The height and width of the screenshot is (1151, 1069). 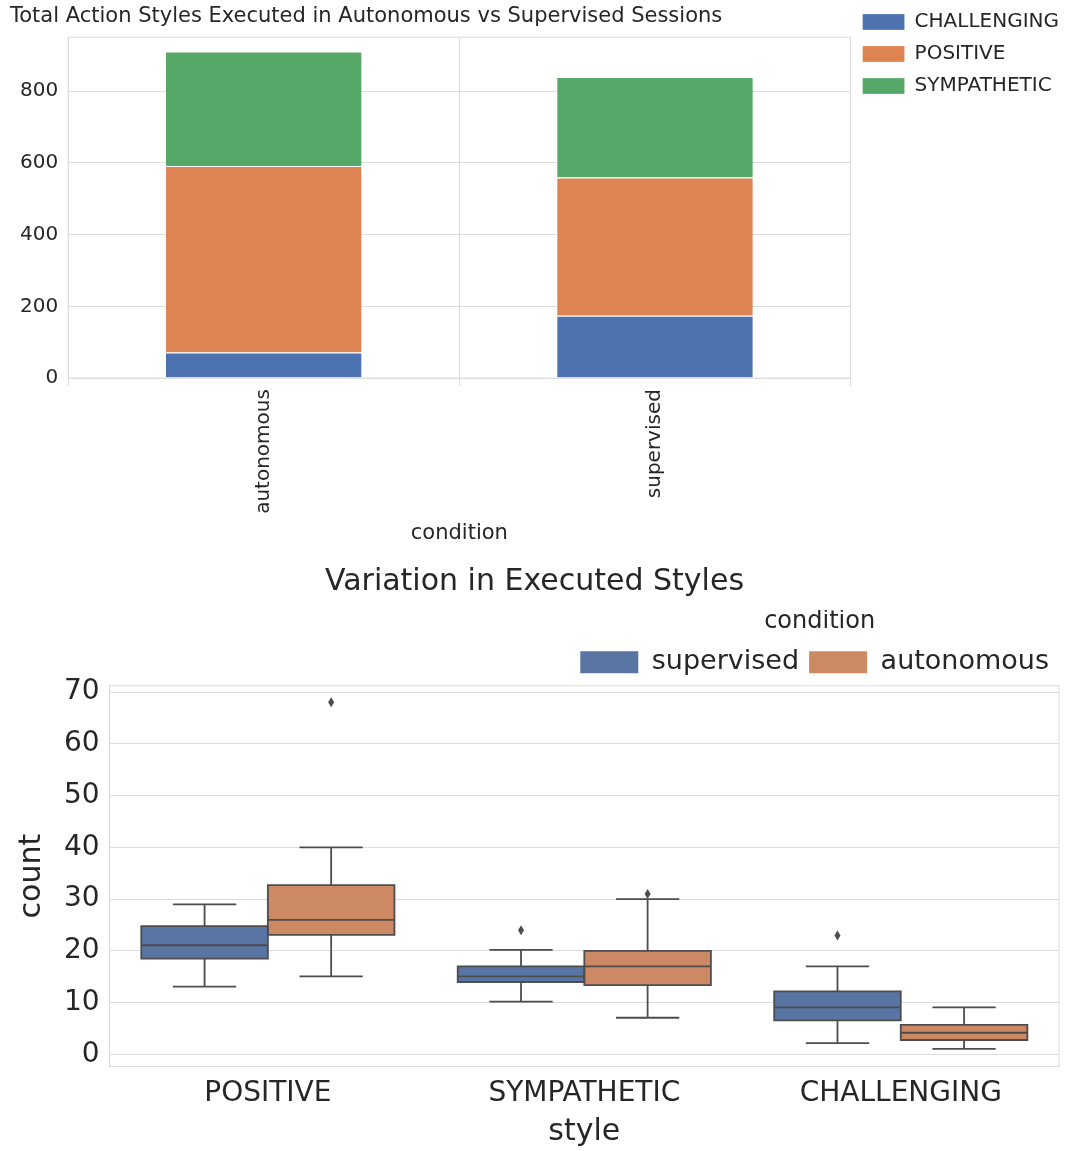 What do you see at coordinates (29, 876) in the screenshot?
I see `y-axis-title: count` at bounding box center [29, 876].